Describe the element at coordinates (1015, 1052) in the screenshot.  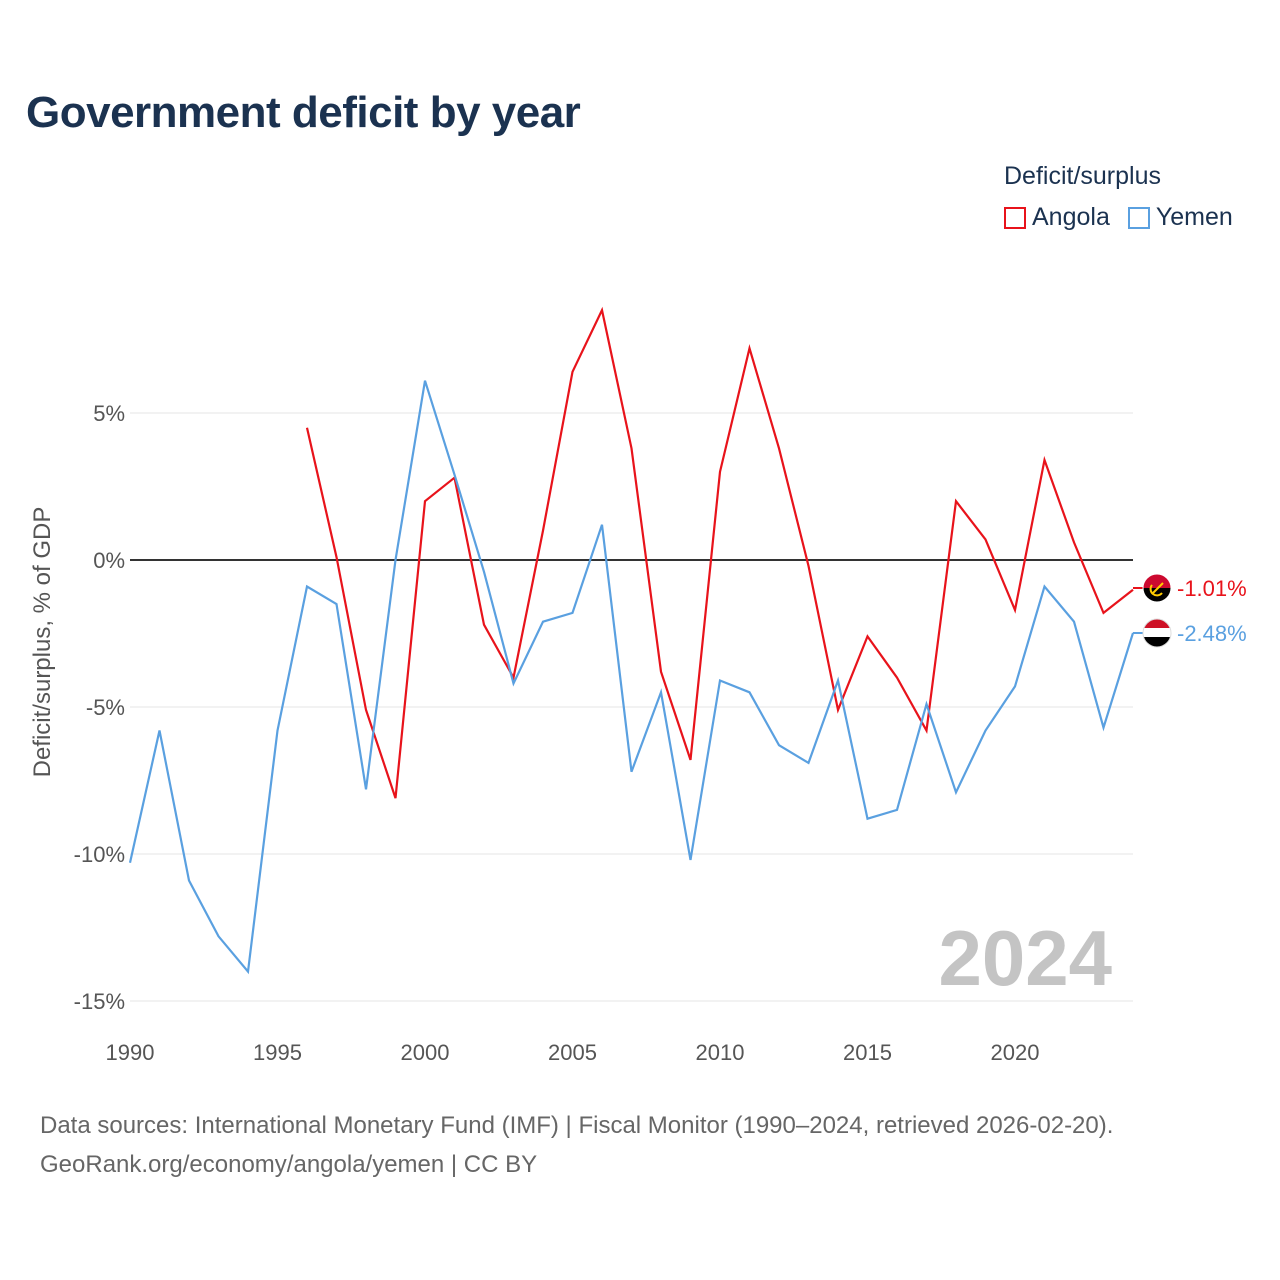
I see `x-tick-label: 2020` at that location.